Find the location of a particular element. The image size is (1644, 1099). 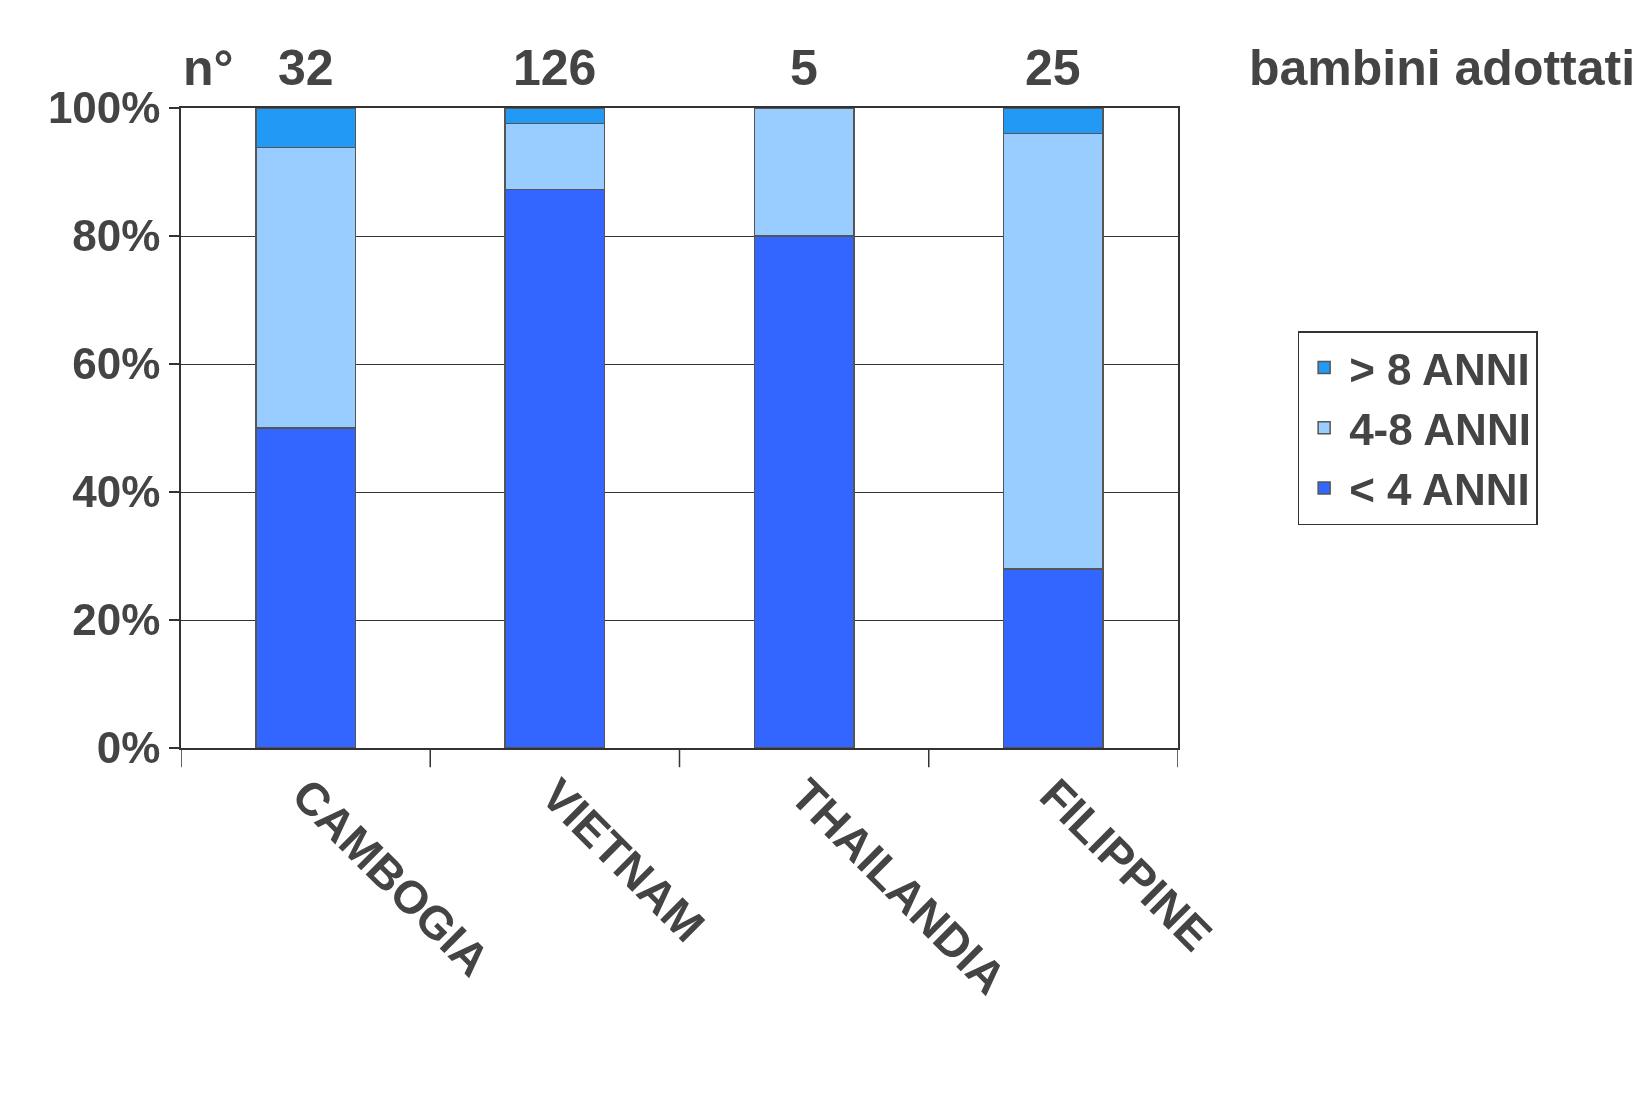

text: 25 is located at coordinates (1053, 68).